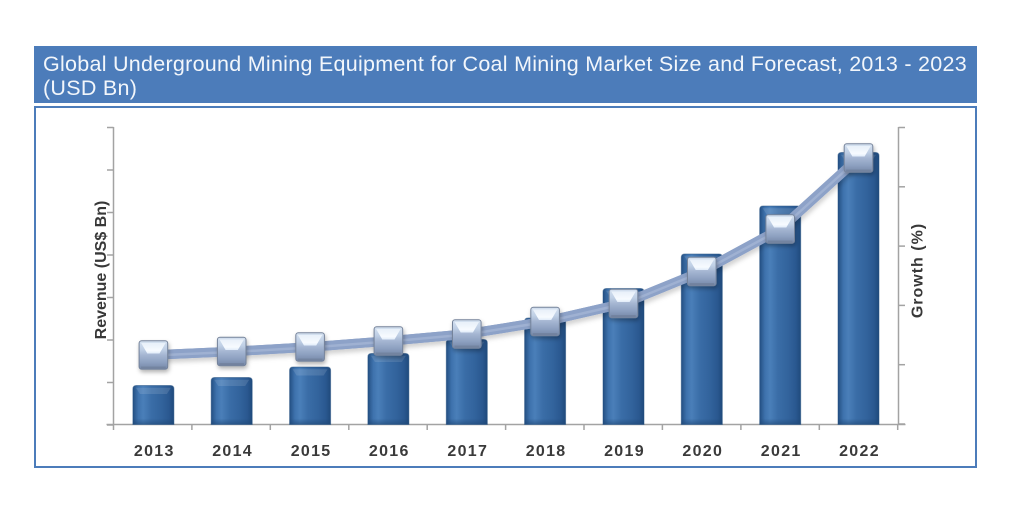  What do you see at coordinates (154, 451) in the screenshot?
I see `svg-text: 2013` at bounding box center [154, 451].